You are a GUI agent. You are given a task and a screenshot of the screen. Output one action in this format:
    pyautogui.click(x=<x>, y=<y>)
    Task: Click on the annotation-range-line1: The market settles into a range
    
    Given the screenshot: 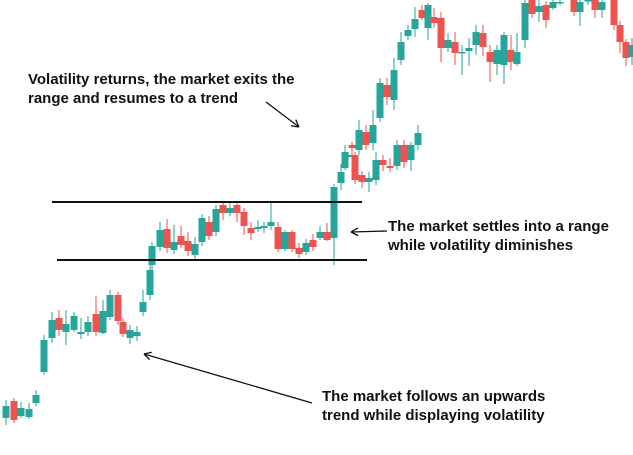 What is the action you would take?
    pyautogui.click(x=498, y=226)
    